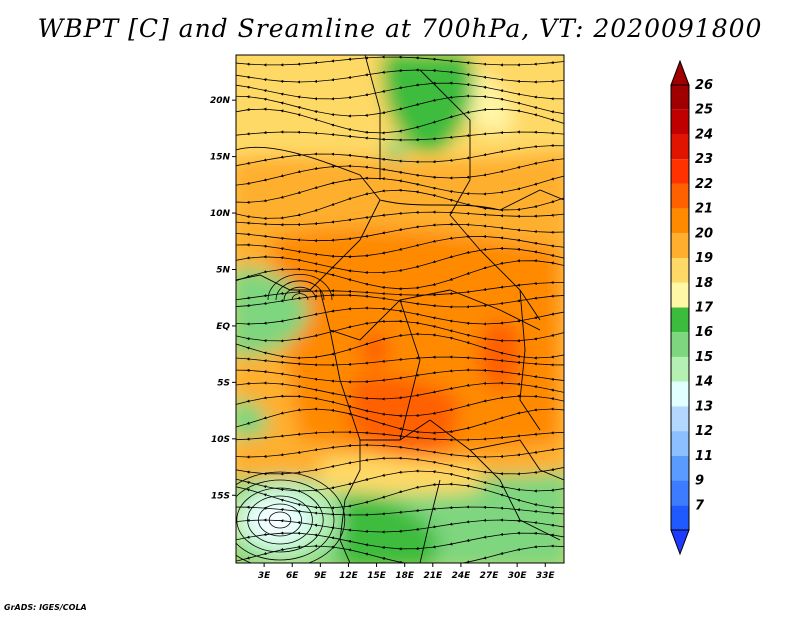 This screenshot has width=800, height=618. I want to click on longitude-axis: 3E 6E 9E 12E 15E 18E 21E 24E 27E 30E 33E, so click(407, 572).